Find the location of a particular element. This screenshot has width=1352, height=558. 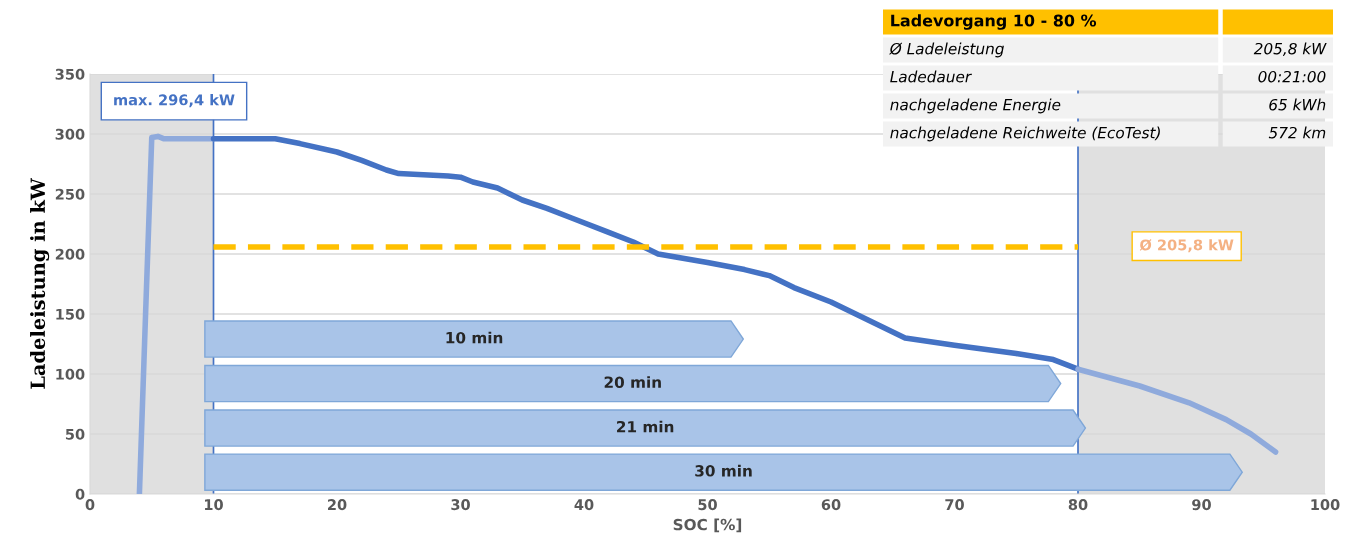

annotation: Ladedauer is located at coordinates (931, 76).